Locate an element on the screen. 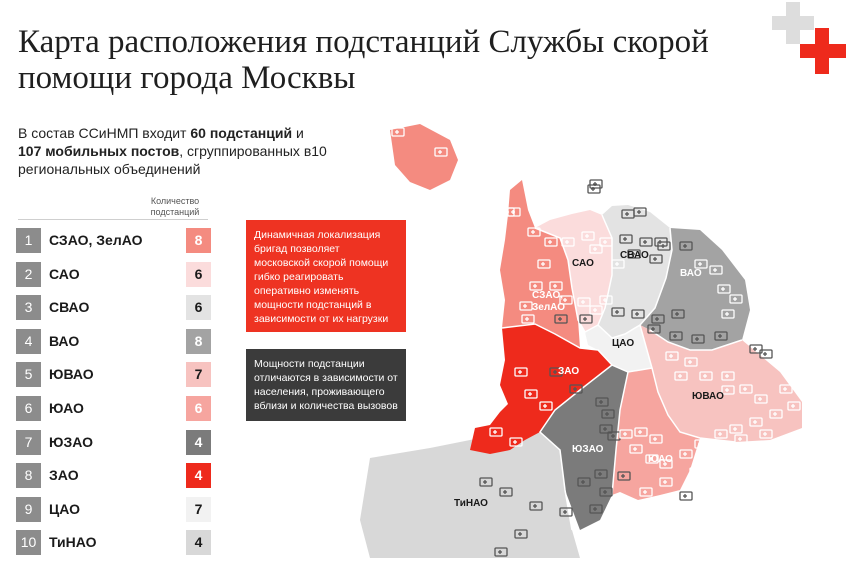 The height and width of the screenshot is (564, 850). district-number: 3 is located at coordinates (28, 308).